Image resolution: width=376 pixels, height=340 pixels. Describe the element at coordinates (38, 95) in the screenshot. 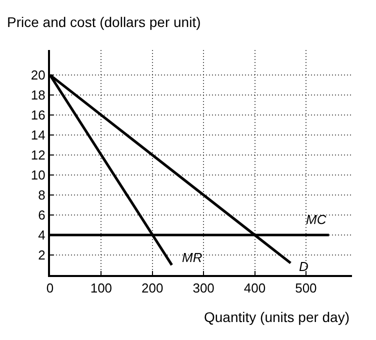

I see `y-tick-label: 18` at that location.